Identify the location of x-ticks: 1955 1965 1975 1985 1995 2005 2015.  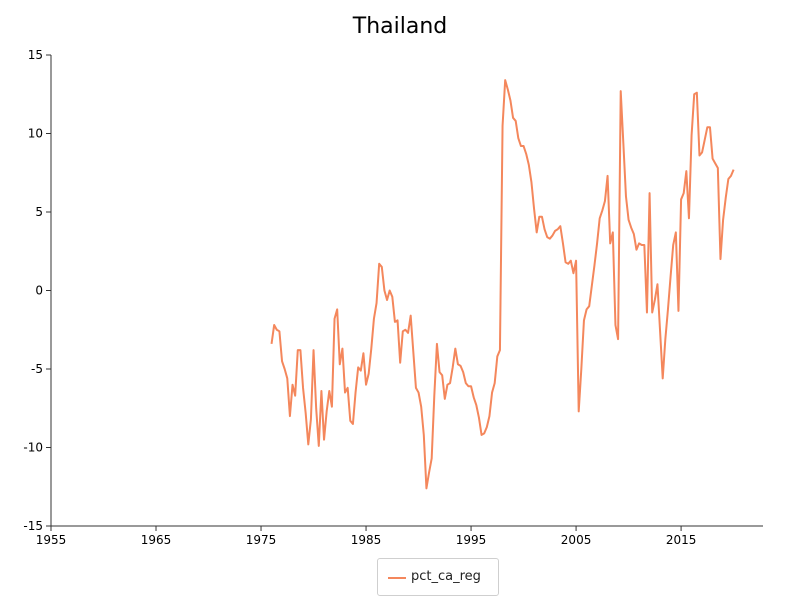
(366, 536).